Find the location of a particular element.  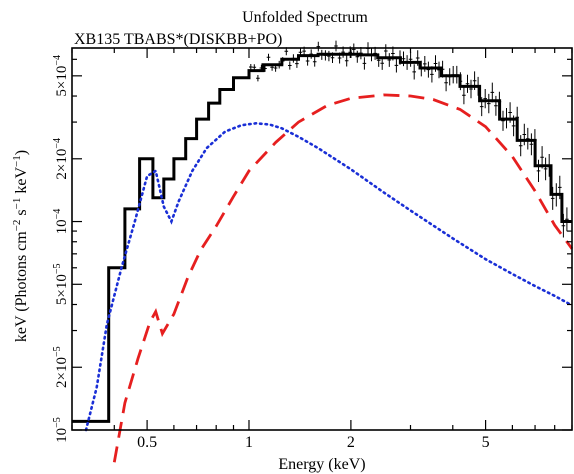

x-tick-label: 0.5 is located at coordinates (147, 442).